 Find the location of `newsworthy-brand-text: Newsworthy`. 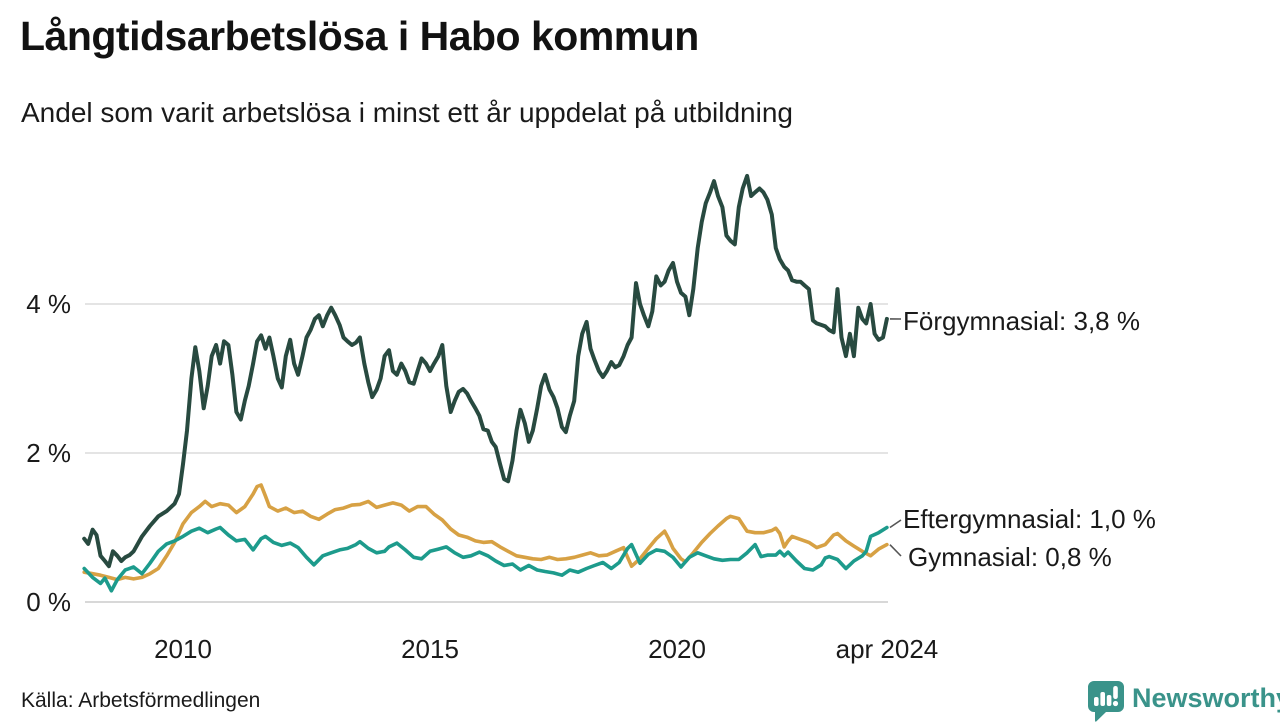

newsworthy-brand-text: Newsworthy is located at coordinates (1206, 698).